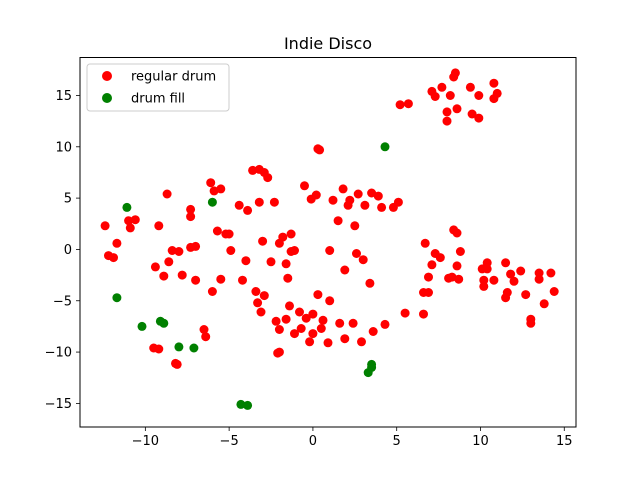 The image size is (640, 480). What do you see at coordinates (328, 43) in the screenshot?
I see `chart-title: Indie Disco` at bounding box center [328, 43].